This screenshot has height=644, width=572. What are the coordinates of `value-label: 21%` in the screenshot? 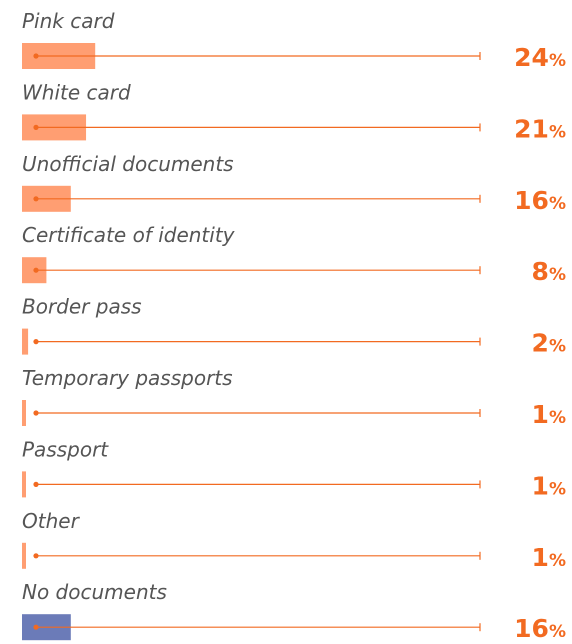 It's located at (540, 128).